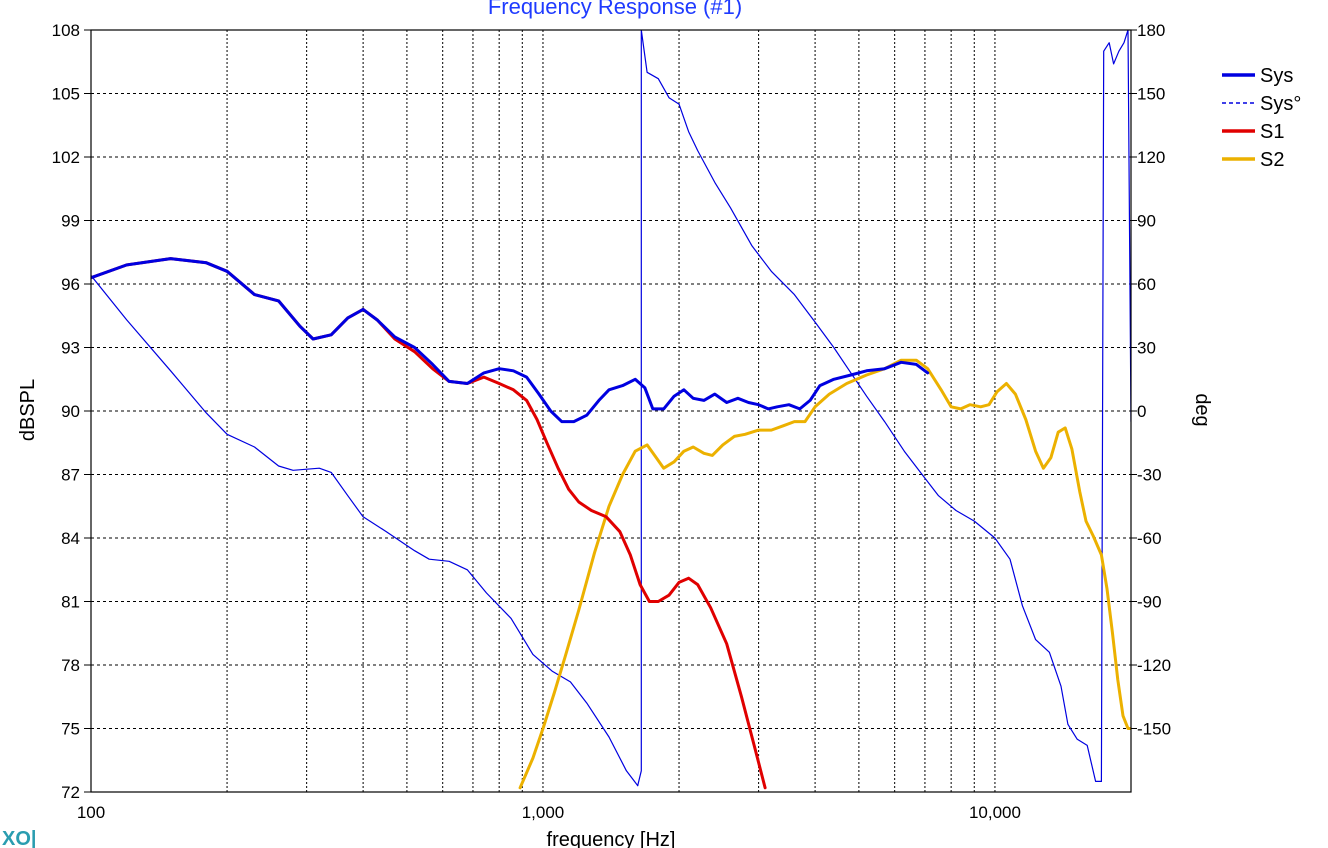  What do you see at coordinates (1146, 284) in the screenshot?
I see `y2-tick-label: 60` at bounding box center [1146, 284].